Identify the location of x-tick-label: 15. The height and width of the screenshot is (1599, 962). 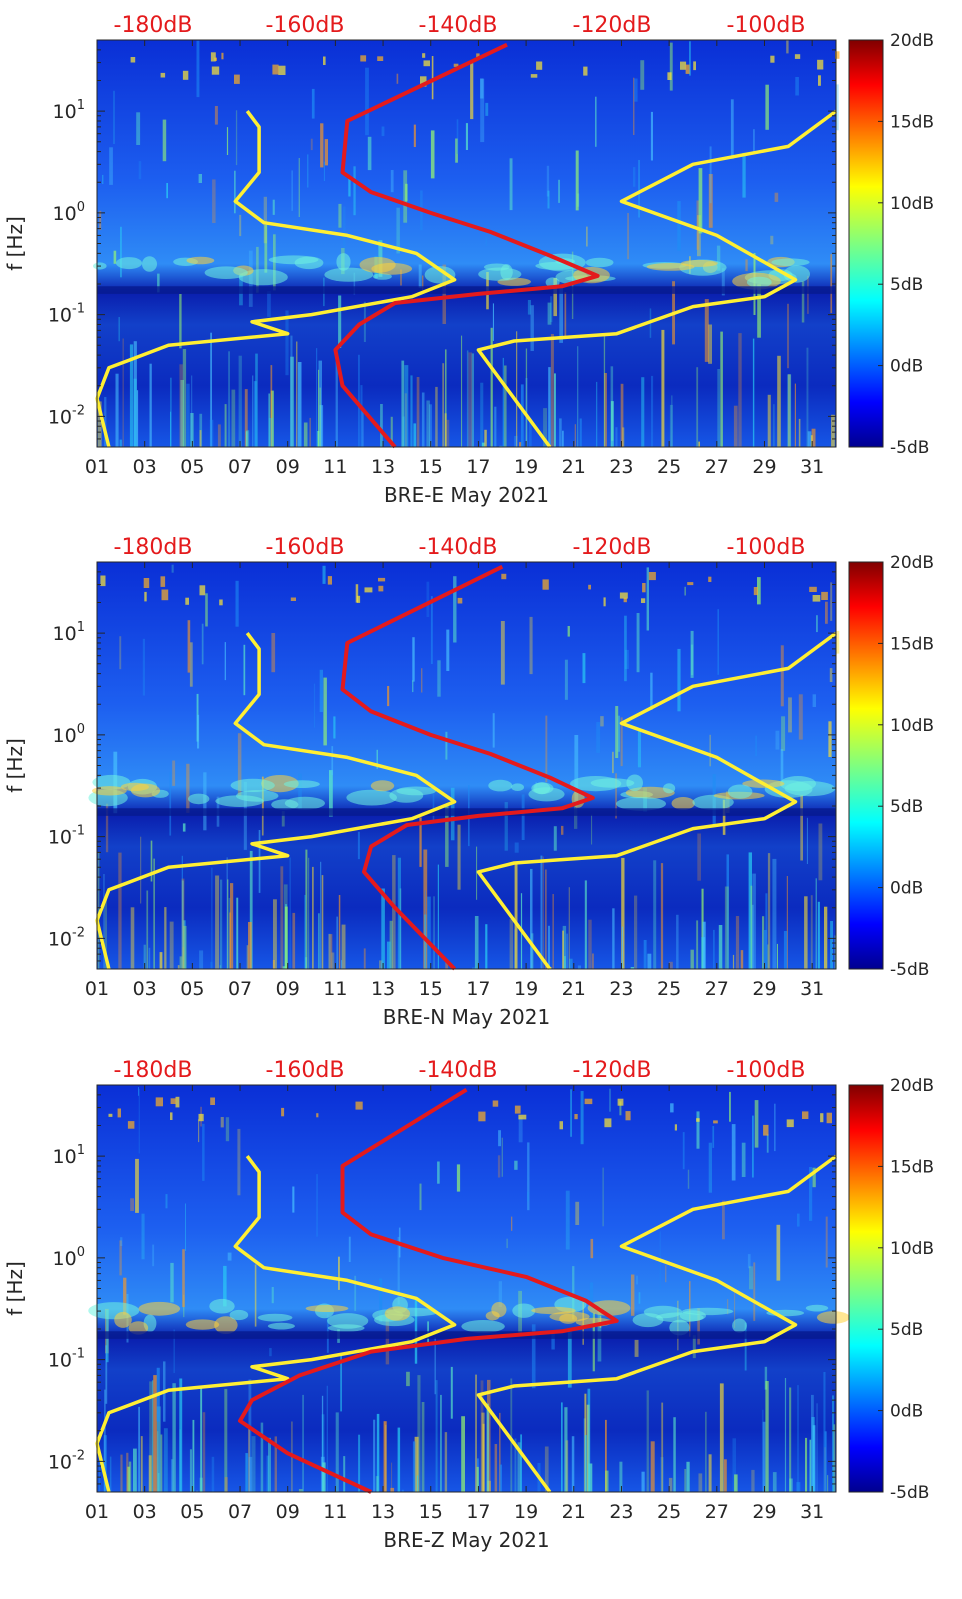
(431, 467).